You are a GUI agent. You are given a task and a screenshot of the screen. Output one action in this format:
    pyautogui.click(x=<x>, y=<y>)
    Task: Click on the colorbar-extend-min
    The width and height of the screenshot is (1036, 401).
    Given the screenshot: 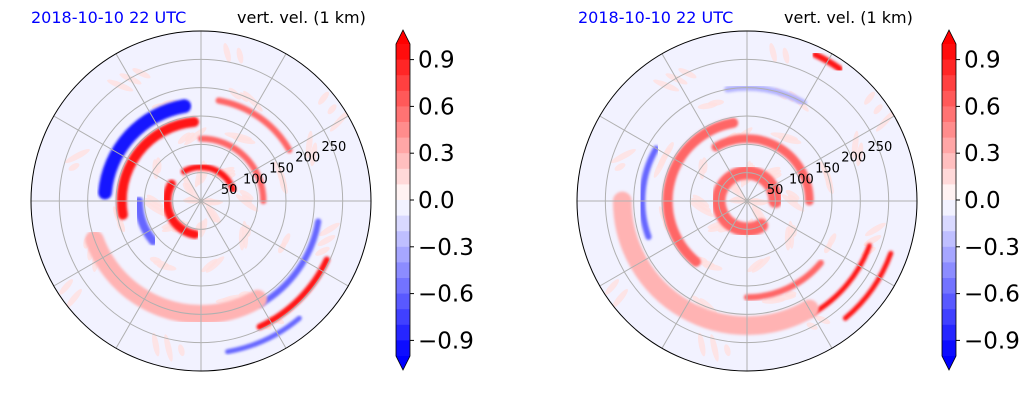 What is the action you would take?
    pyautogui.click(x=949, y=363)
    